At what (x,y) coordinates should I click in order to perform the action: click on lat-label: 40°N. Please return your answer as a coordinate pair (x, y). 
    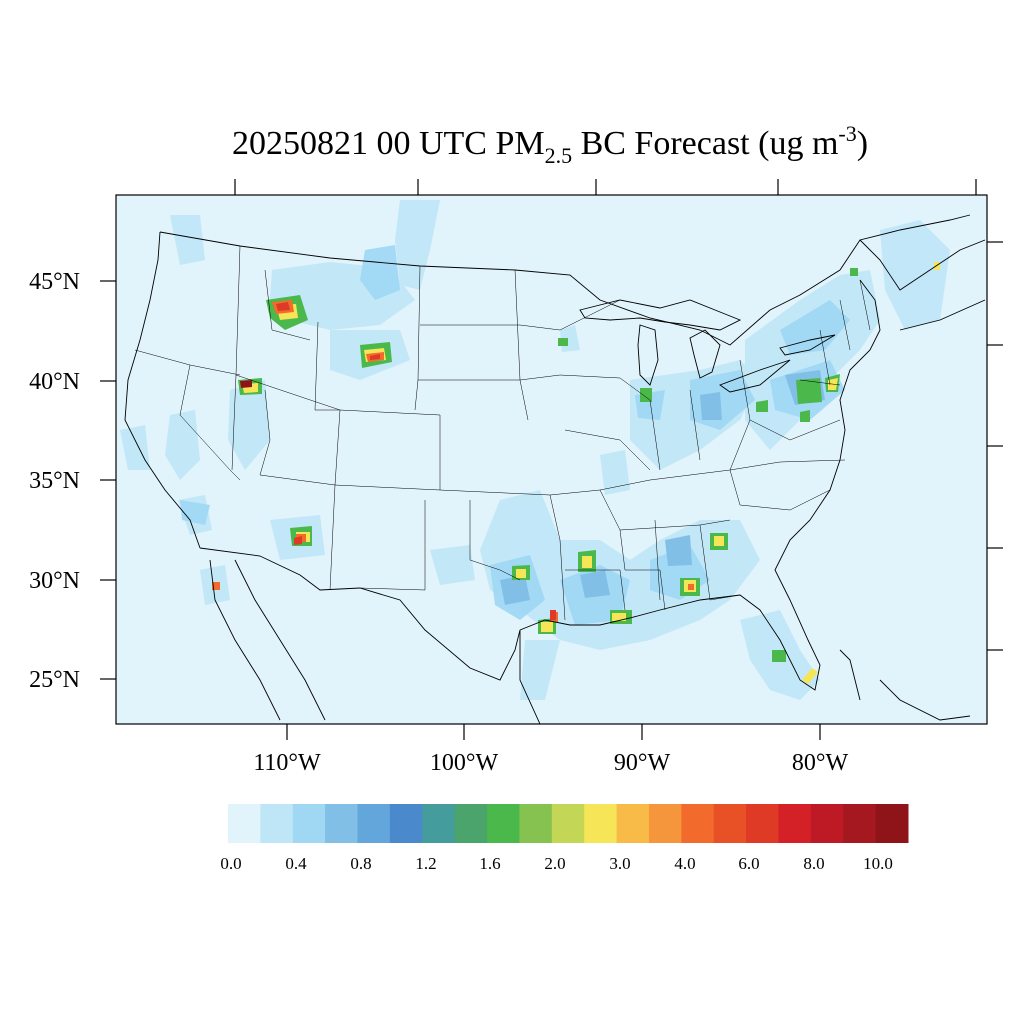
    Looking at the image, I should click on (54, 382).